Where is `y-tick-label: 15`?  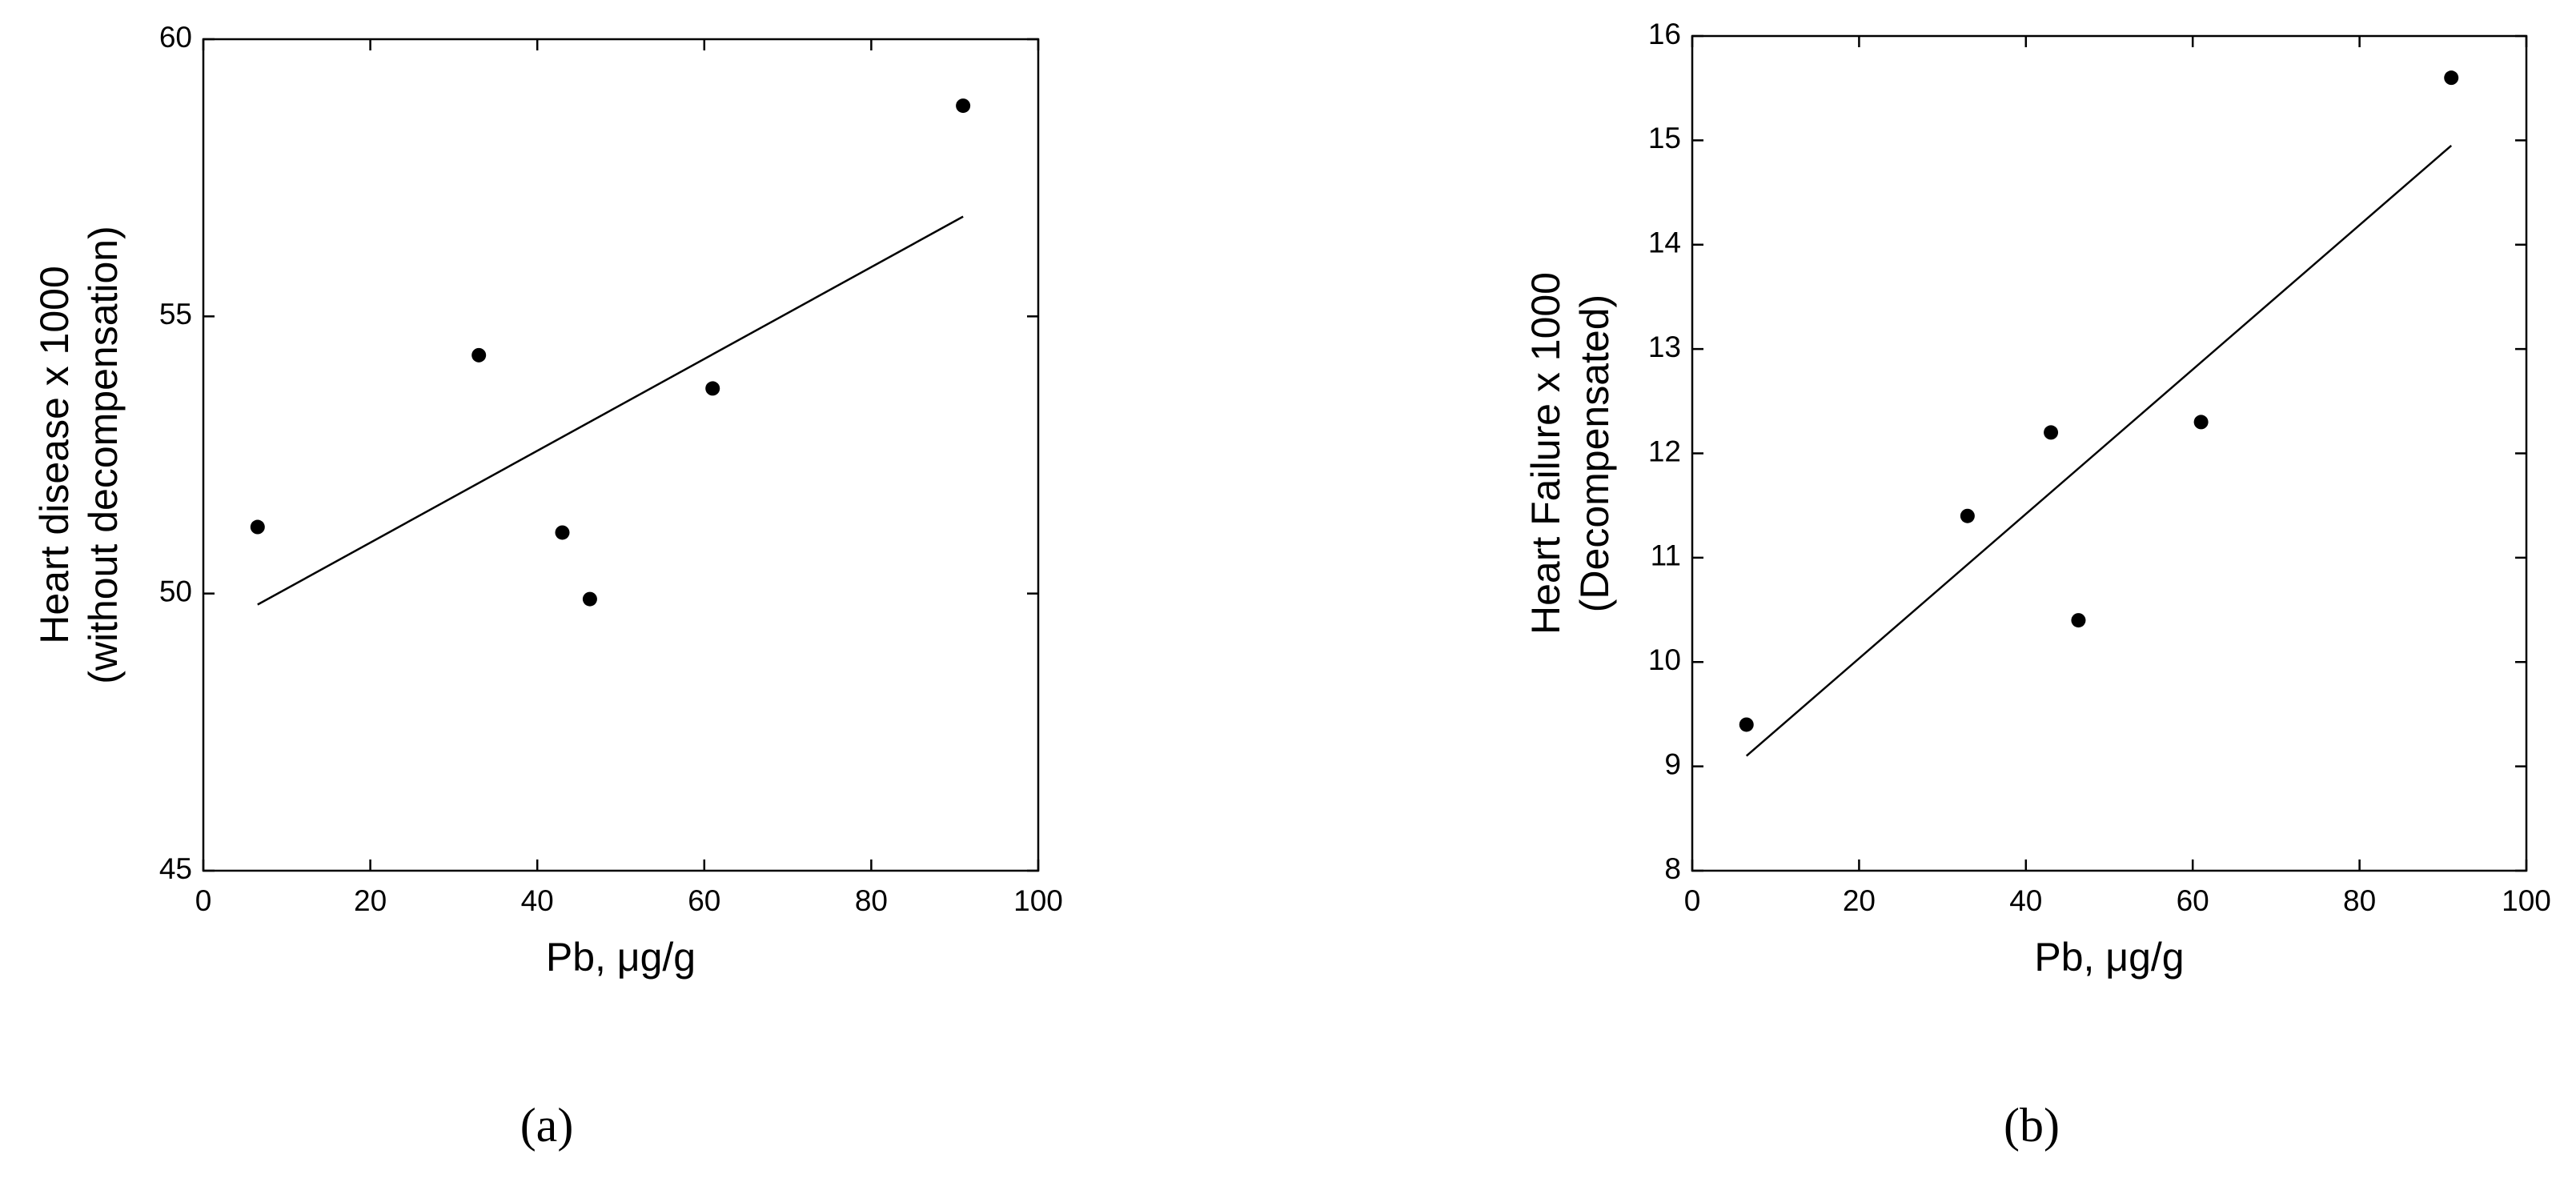 y-tick-label: 15 is located at coordinates (1664, 138).